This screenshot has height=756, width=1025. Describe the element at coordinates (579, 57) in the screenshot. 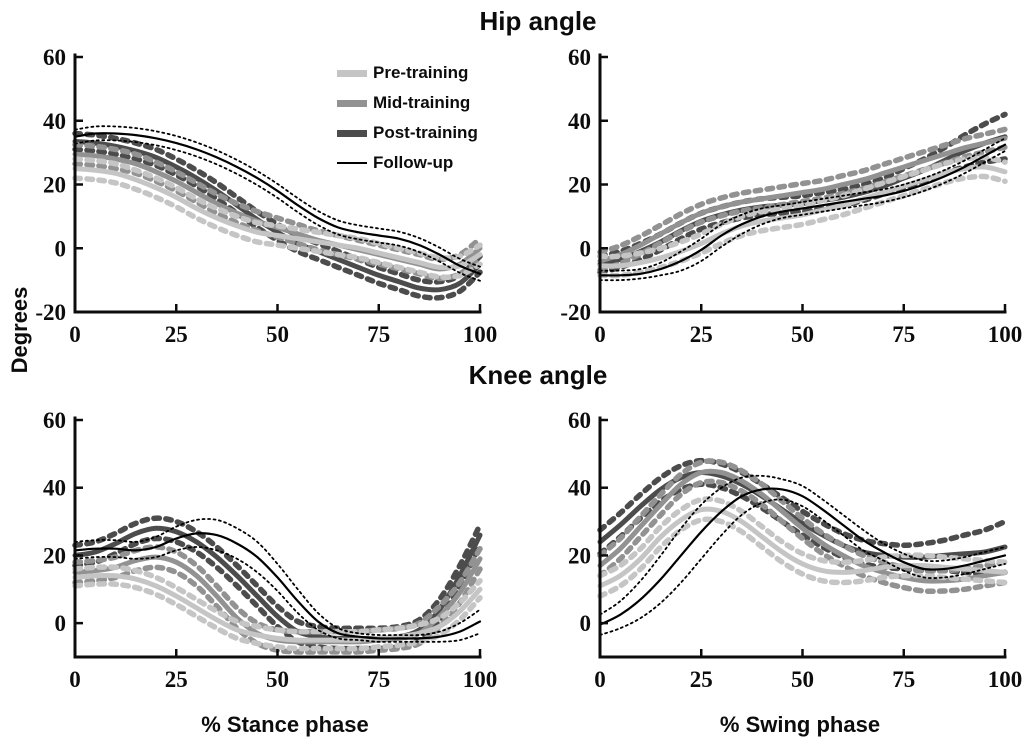

I see `hip-swing-ytick-label: 60` at that location.